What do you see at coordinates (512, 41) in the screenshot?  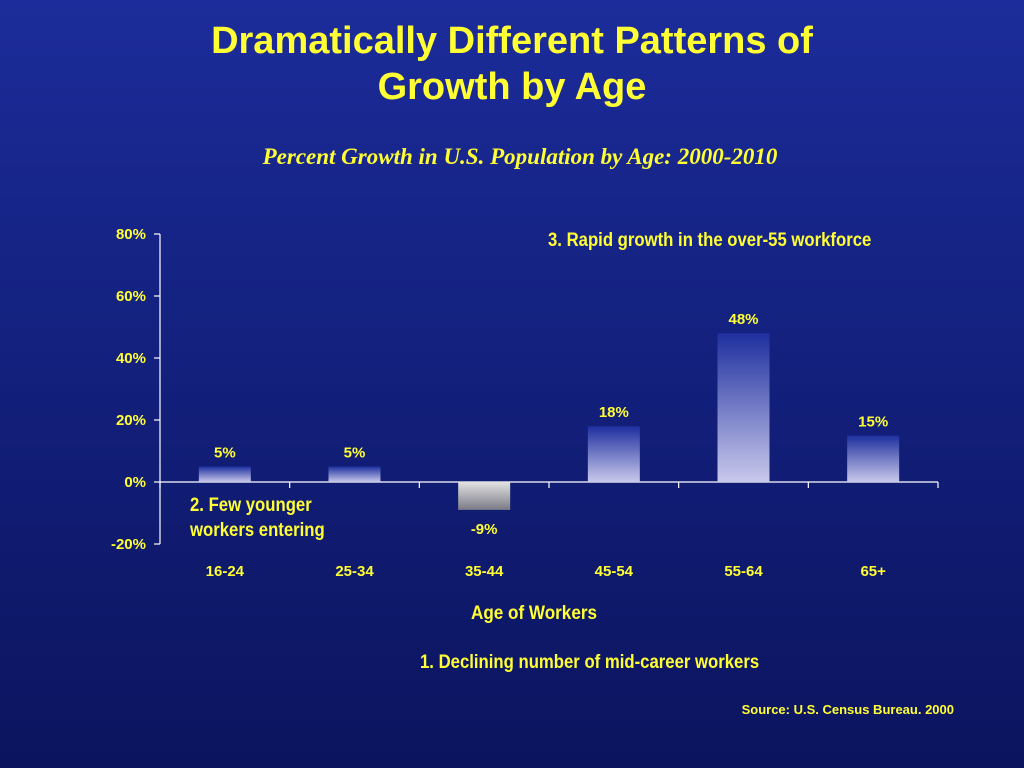 I see `title-line-1: Dramatically Different Patterns of` at bounding box center [512, 41].